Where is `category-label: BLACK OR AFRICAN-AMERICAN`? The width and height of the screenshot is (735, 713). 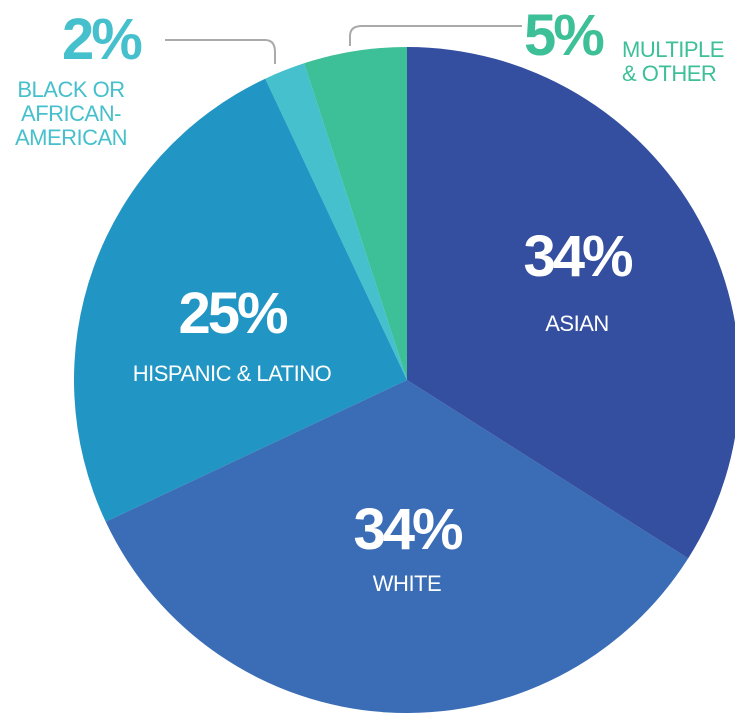
category-label: BLACK OR AFRICAN-AMERICAN is located at coordinates (71, 114).